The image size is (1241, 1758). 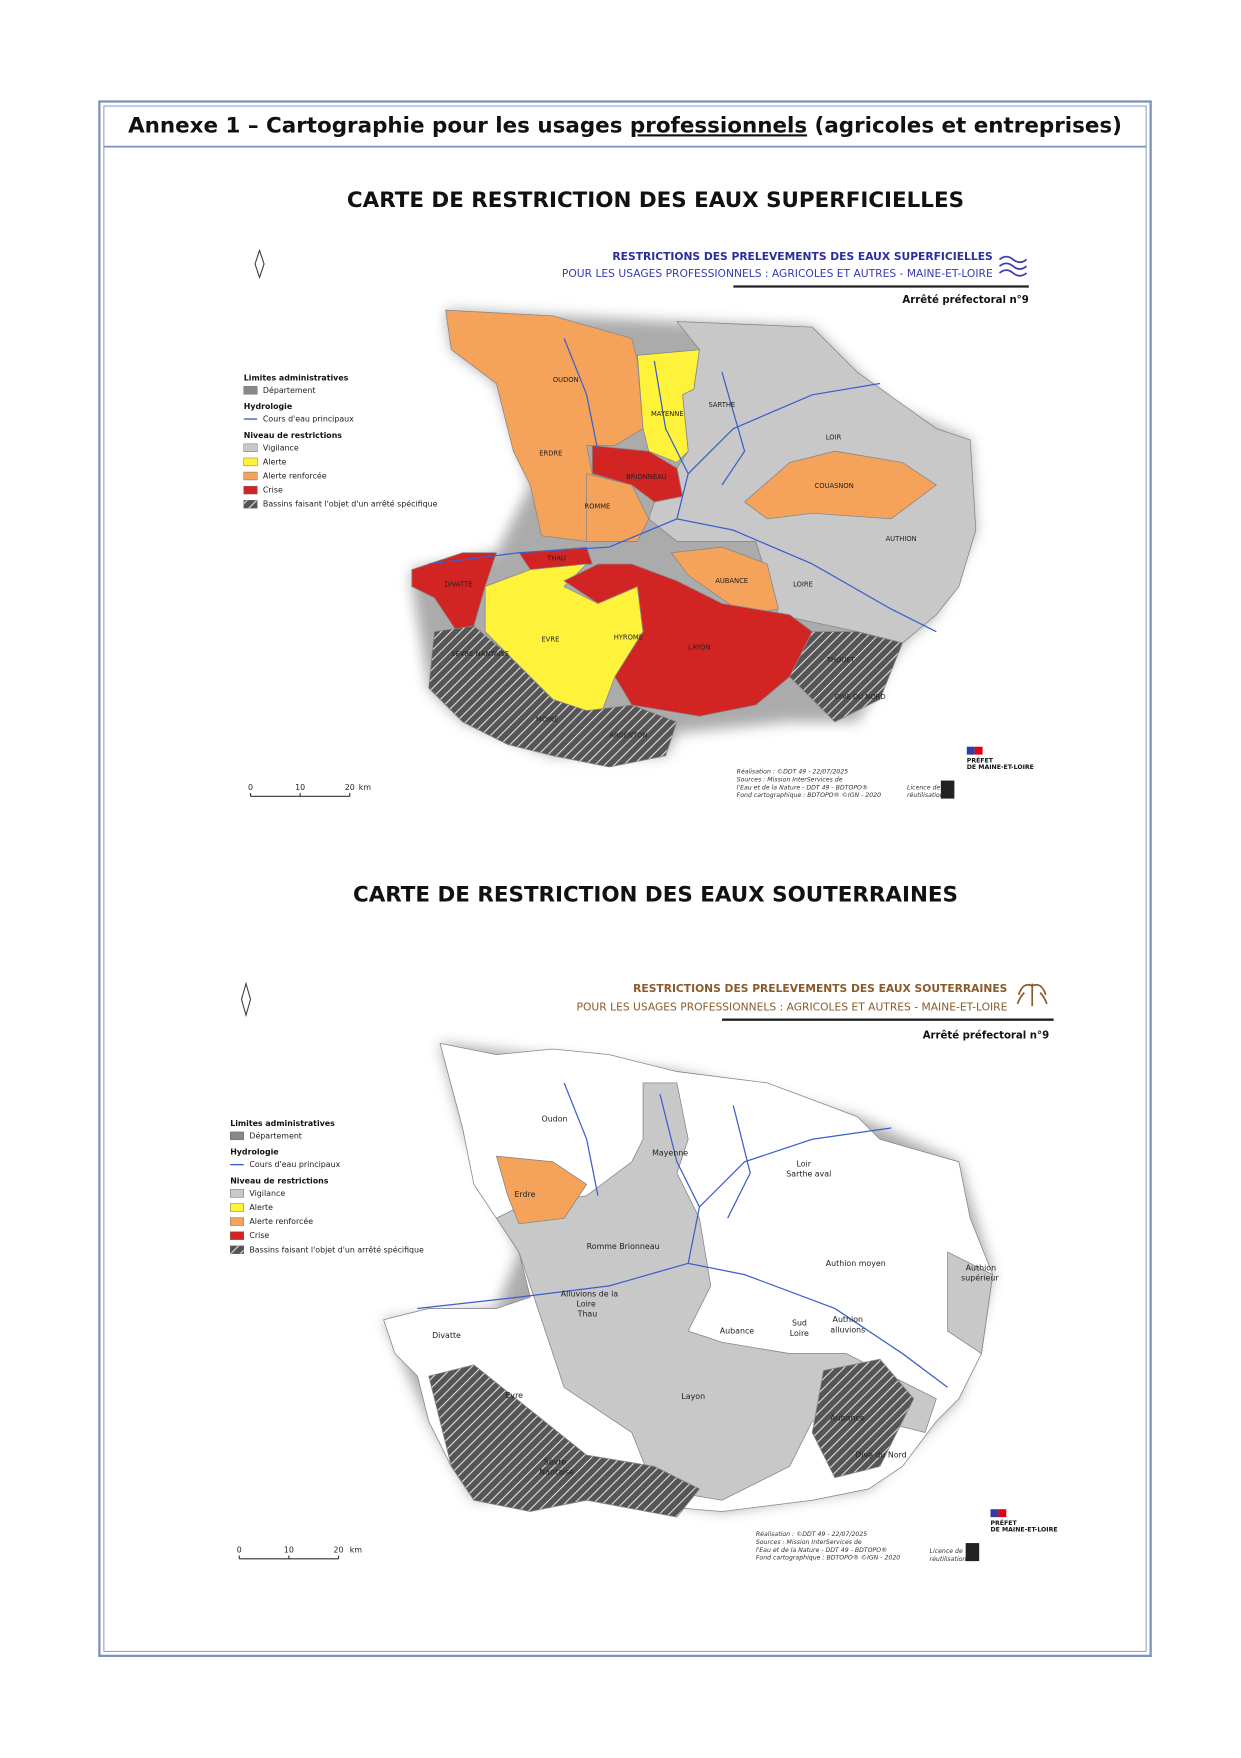 I want to click on basin-label: MAYENNE, so click(x=667, y=414).